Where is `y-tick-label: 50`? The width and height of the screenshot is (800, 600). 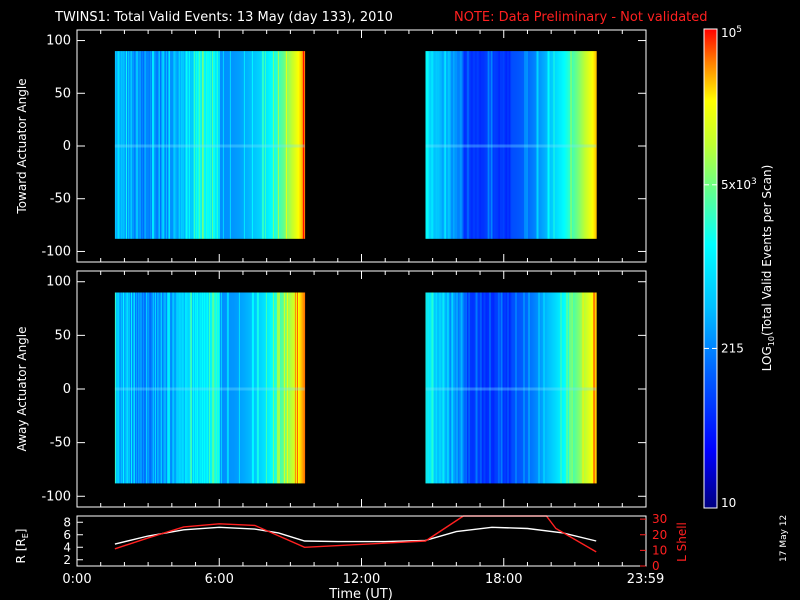 y-tick-label: 50 is located at coordinates (62, 335).